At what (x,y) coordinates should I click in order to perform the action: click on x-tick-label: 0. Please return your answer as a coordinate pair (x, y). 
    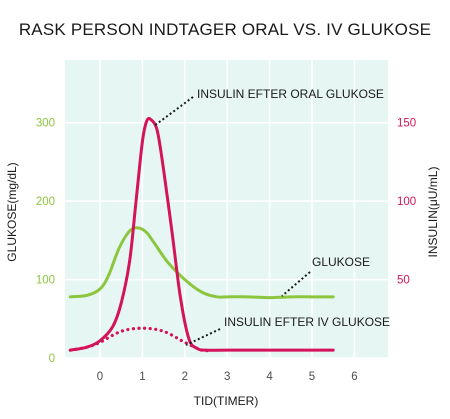
    Looking at the image, I should click on (100, 377).